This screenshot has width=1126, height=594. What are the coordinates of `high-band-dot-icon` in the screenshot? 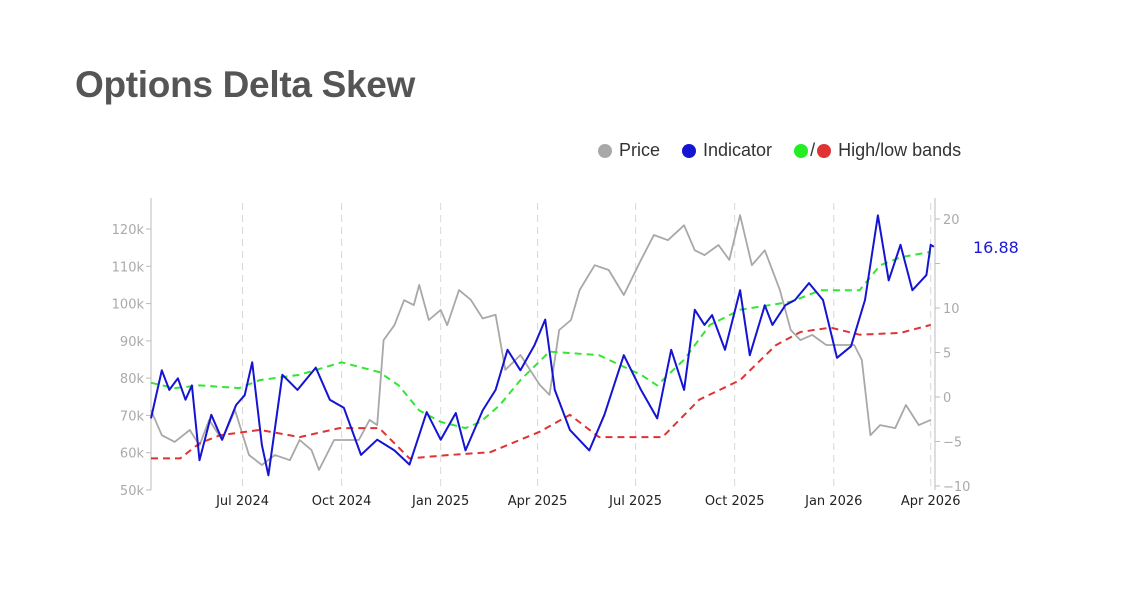 It's located at (801, 150).